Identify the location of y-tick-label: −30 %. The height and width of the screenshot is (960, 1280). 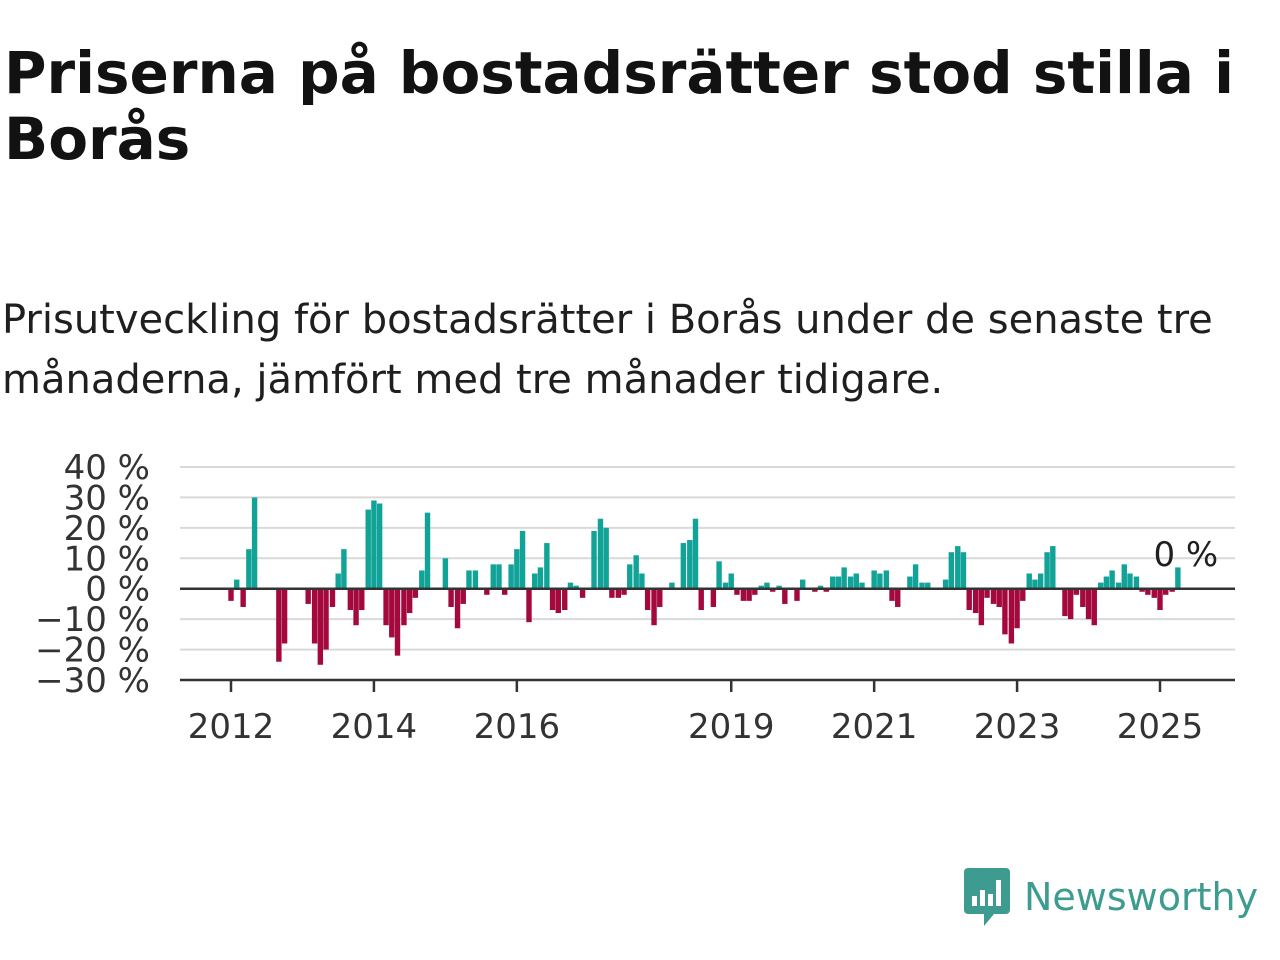
(92, 681).